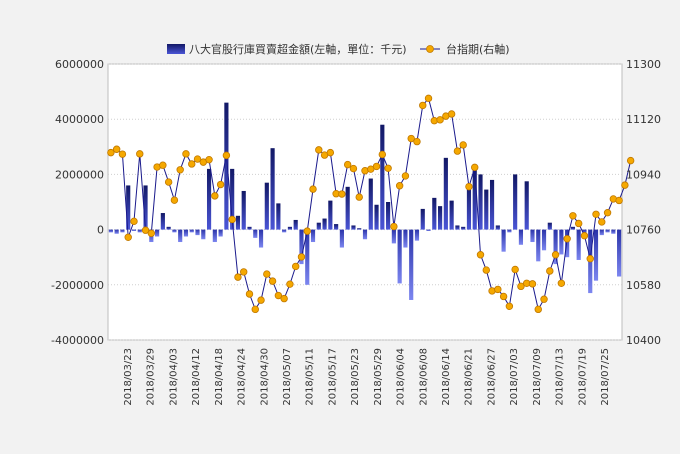 The height and width of the screenshot is (454, 680). I want to click on x-tick-label: 2018/06/27, so click(491, 377).